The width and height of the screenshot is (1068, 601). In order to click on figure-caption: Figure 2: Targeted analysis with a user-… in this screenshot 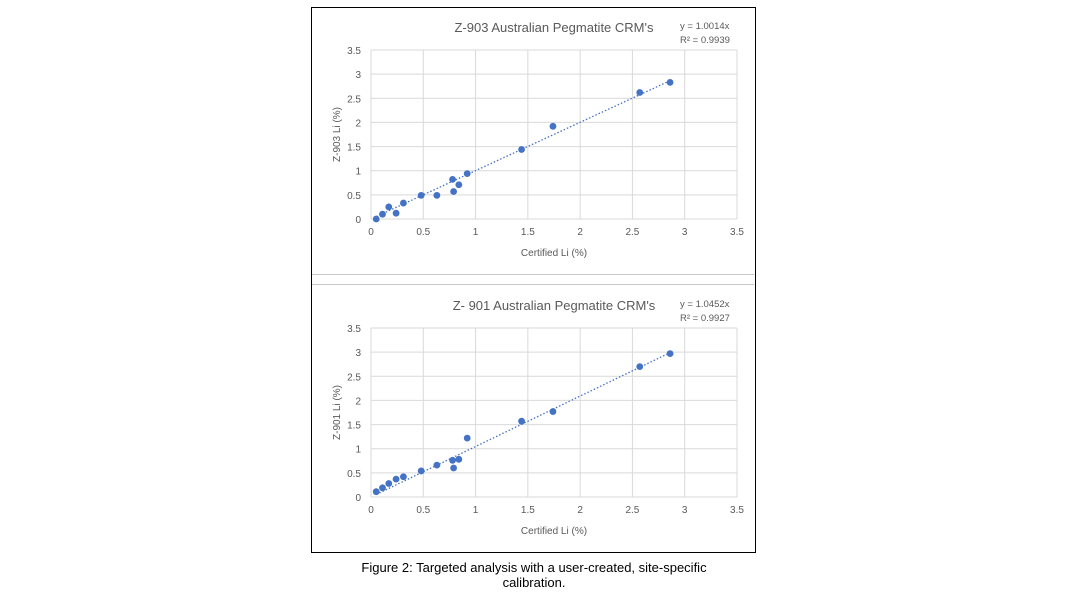, I will do `click(534, 575)`.